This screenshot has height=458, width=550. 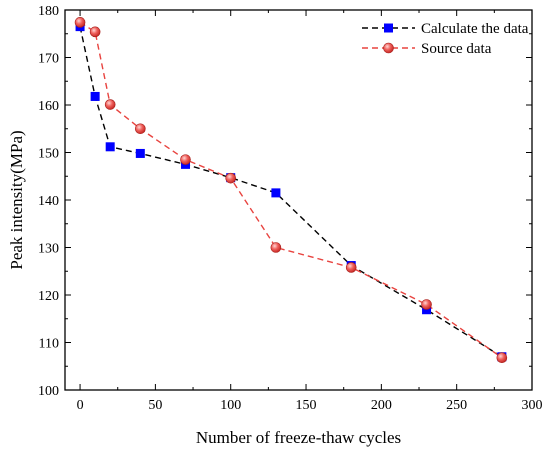 What do you see at coordinates (388, 48) in the screenshot?
I see `legend-marker-source` at bounding box center [388, 48].